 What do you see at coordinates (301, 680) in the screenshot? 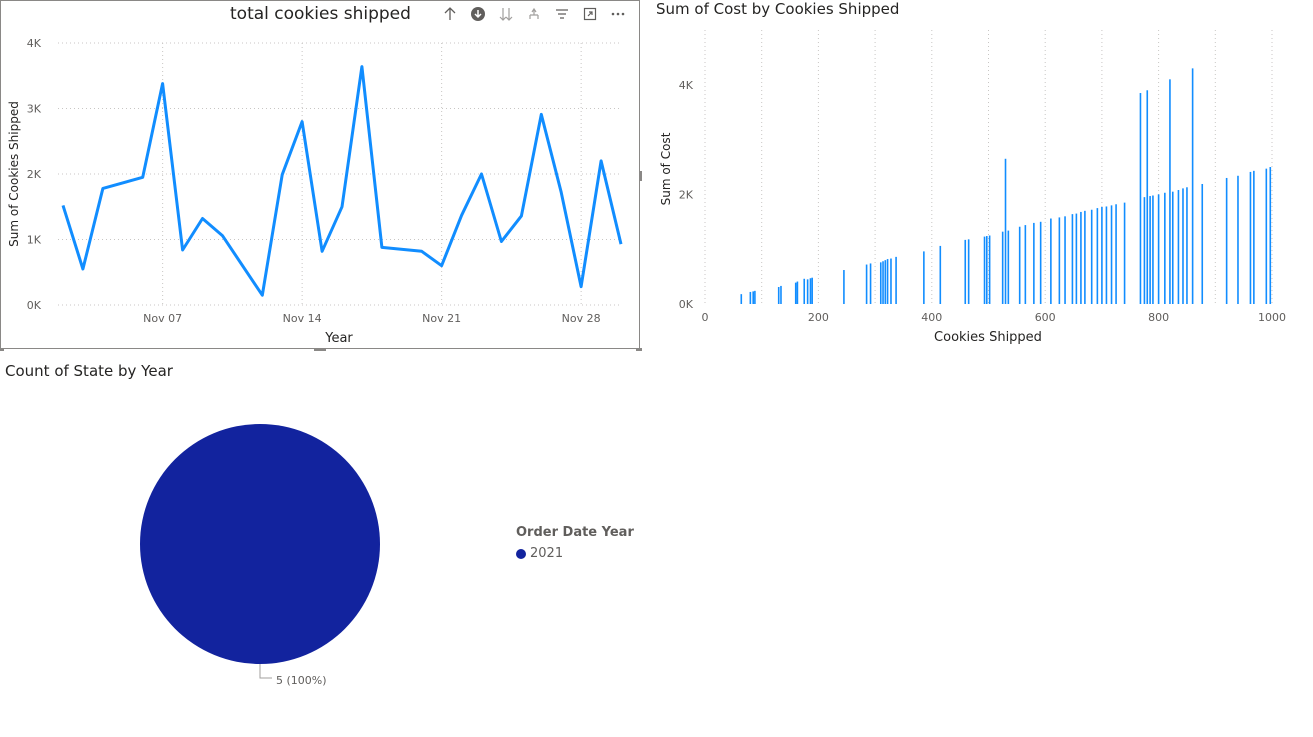
I see `pie-data-label: 5 (100%)` at bounding box center [301, 680].